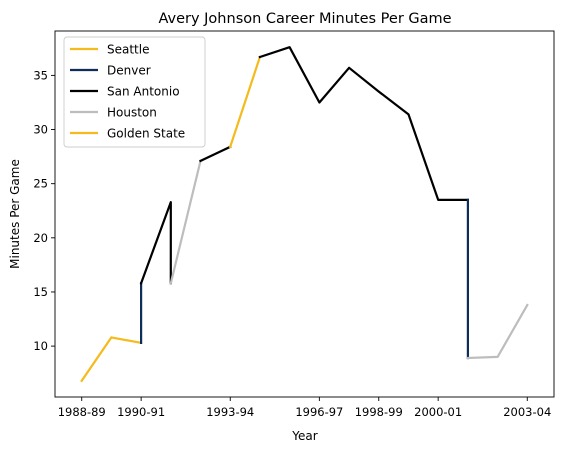 Image resolution: width=569 pixels, height=453 pixels. Describe the element at coordinates (304, 19) in the screenshot. I see `chart-title: Avery Johnson Career Minutes Per Game` at that location.